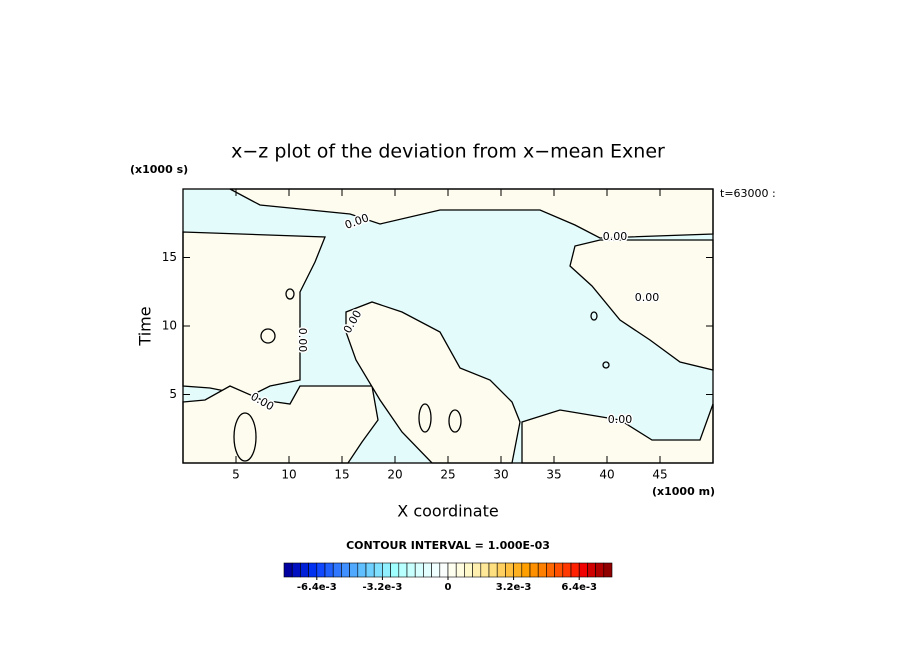  What do you see at coordinates (748, 193) in the screenshot?
I see `time-label: t=63000 :` at bounding box center [748, 193].